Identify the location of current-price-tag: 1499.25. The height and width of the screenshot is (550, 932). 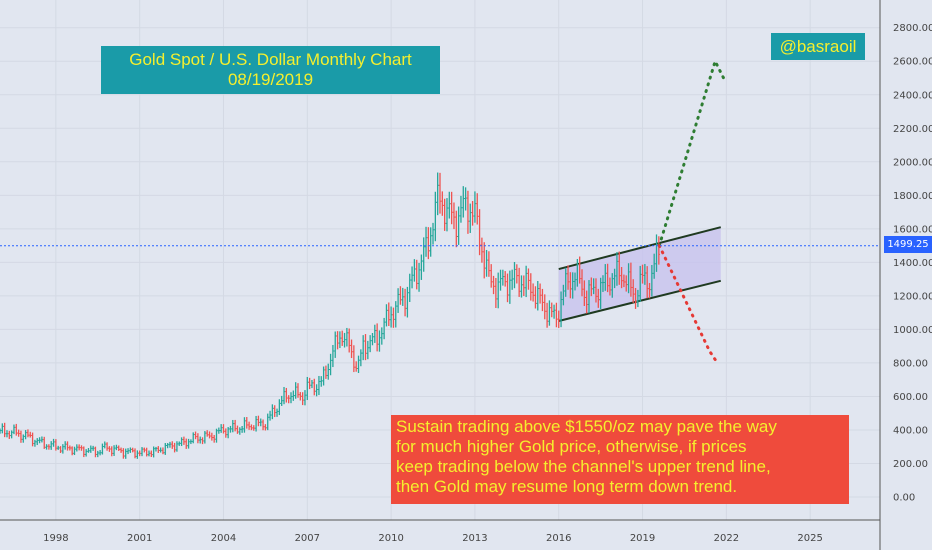
(908, 244).